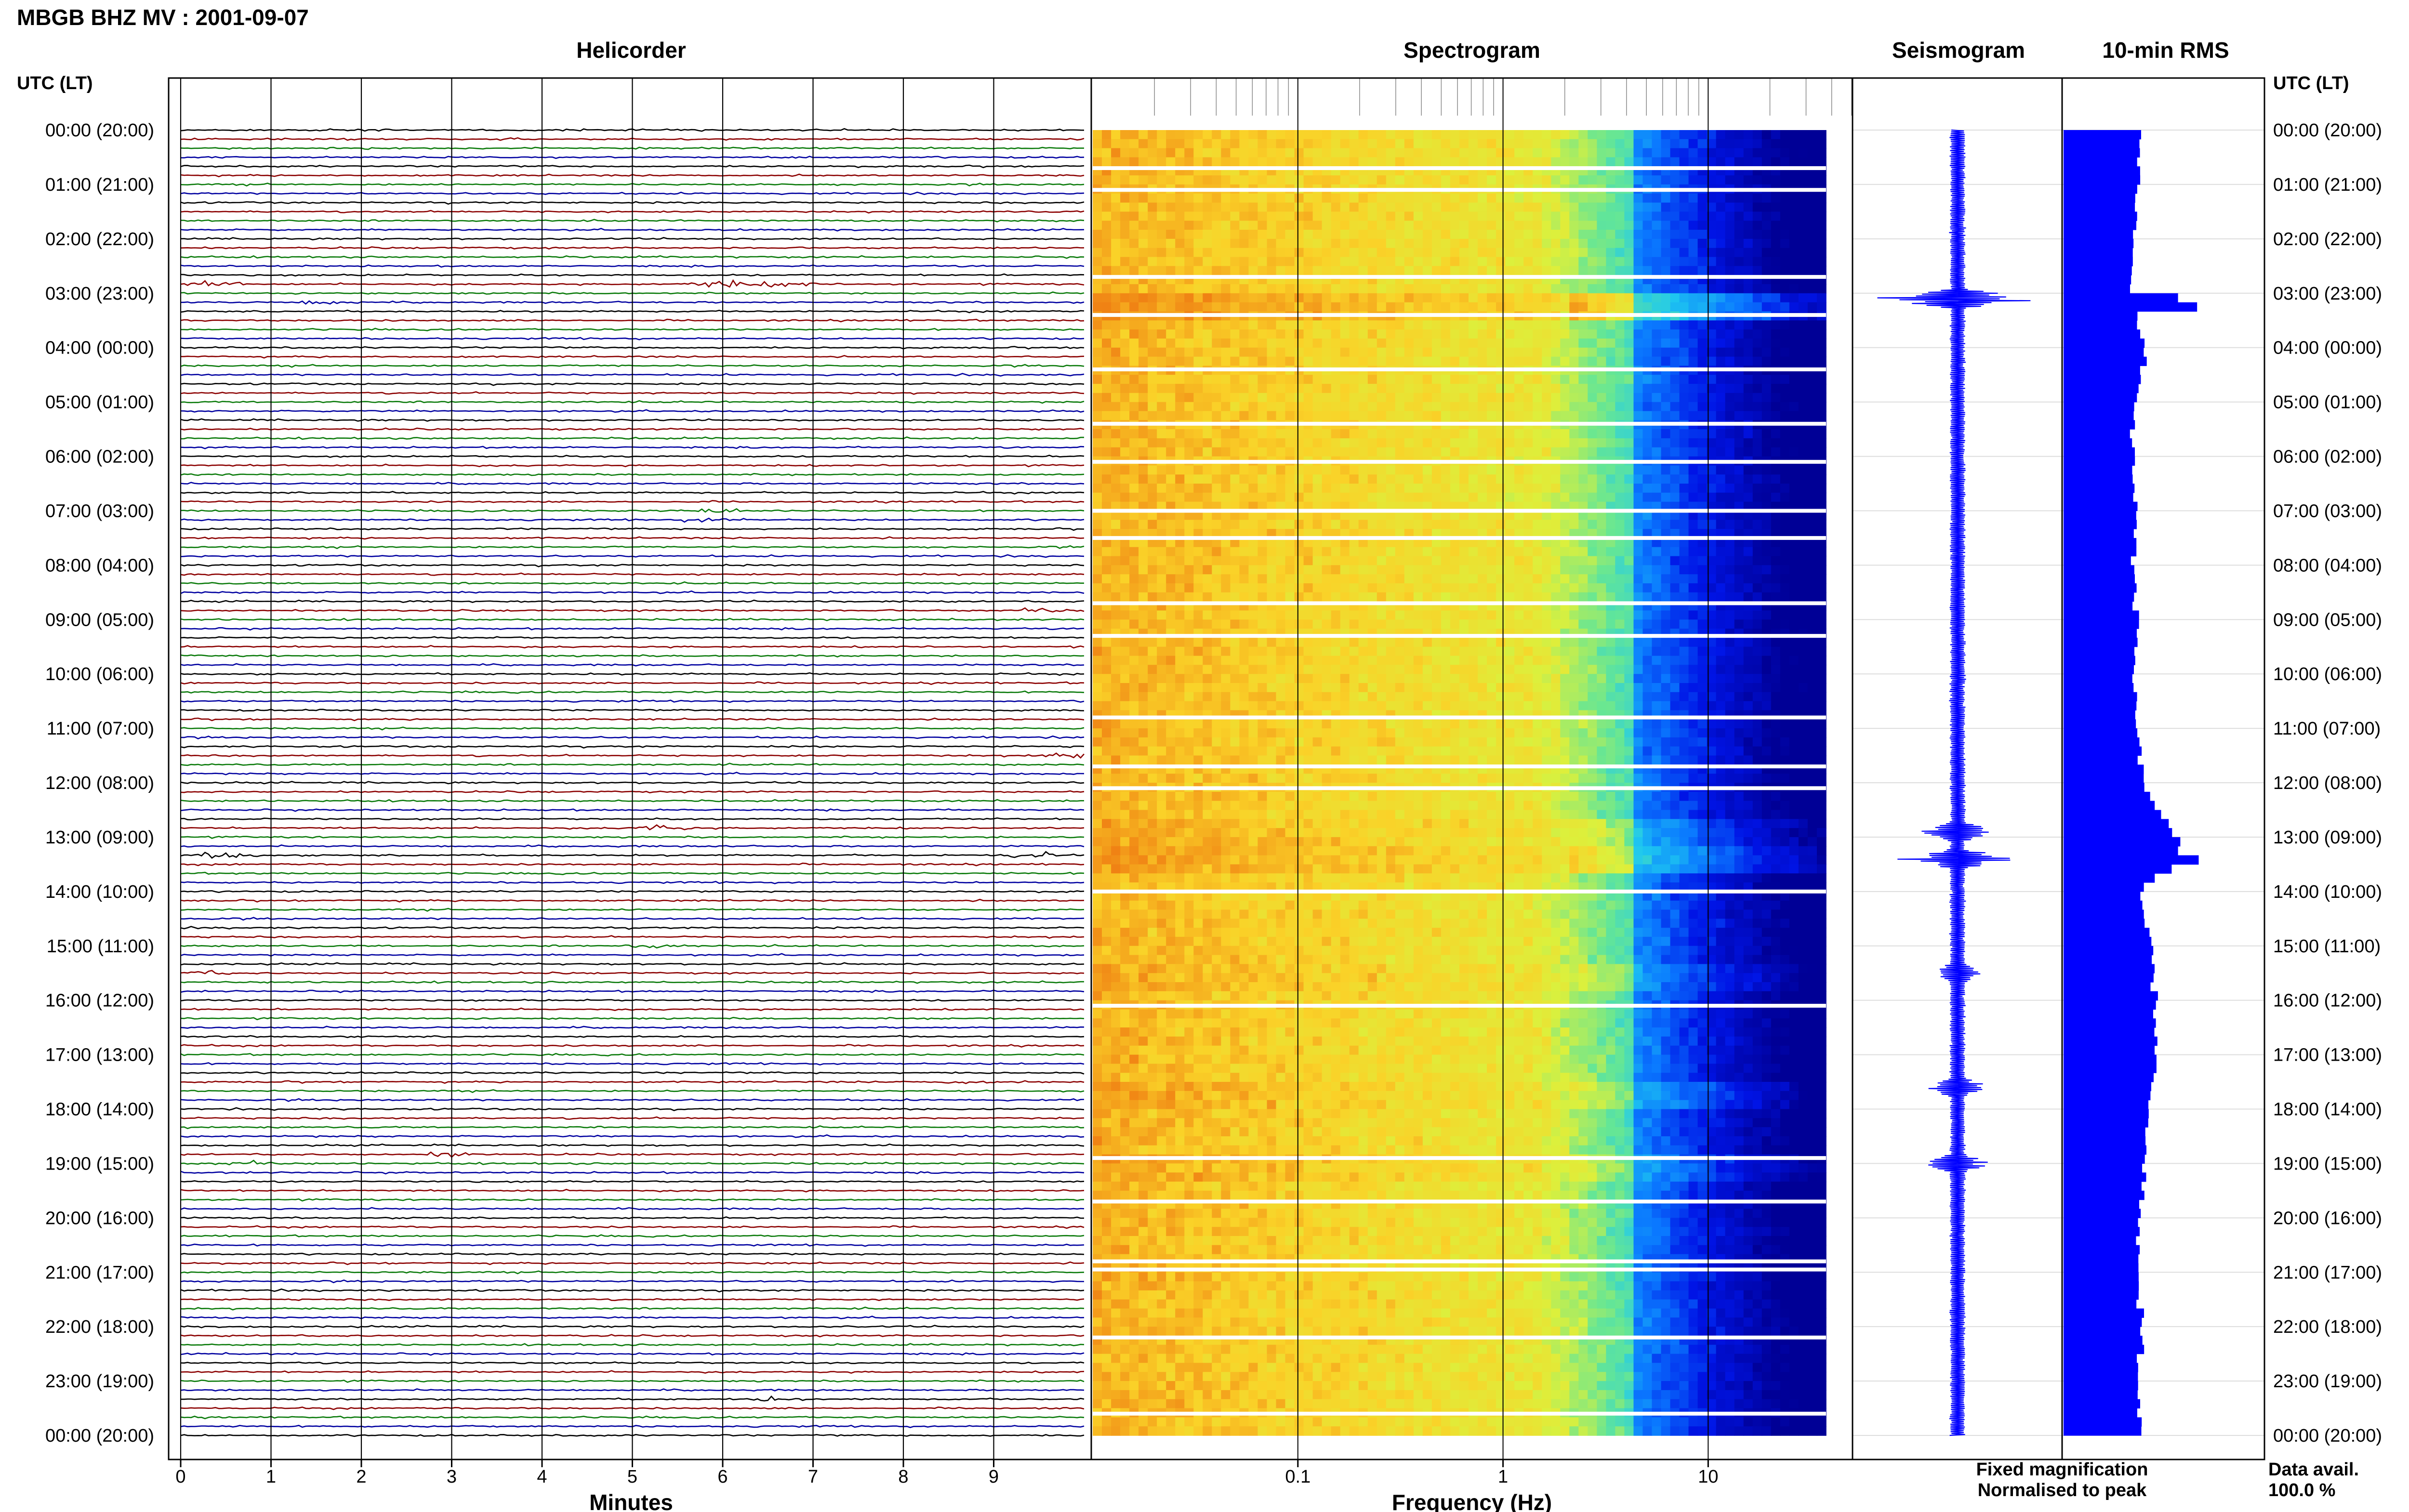  Describe the element at coordinates (2327, 1218) in the screenshot. I see `time-label-right: 20:00 (16:00)` at that location.